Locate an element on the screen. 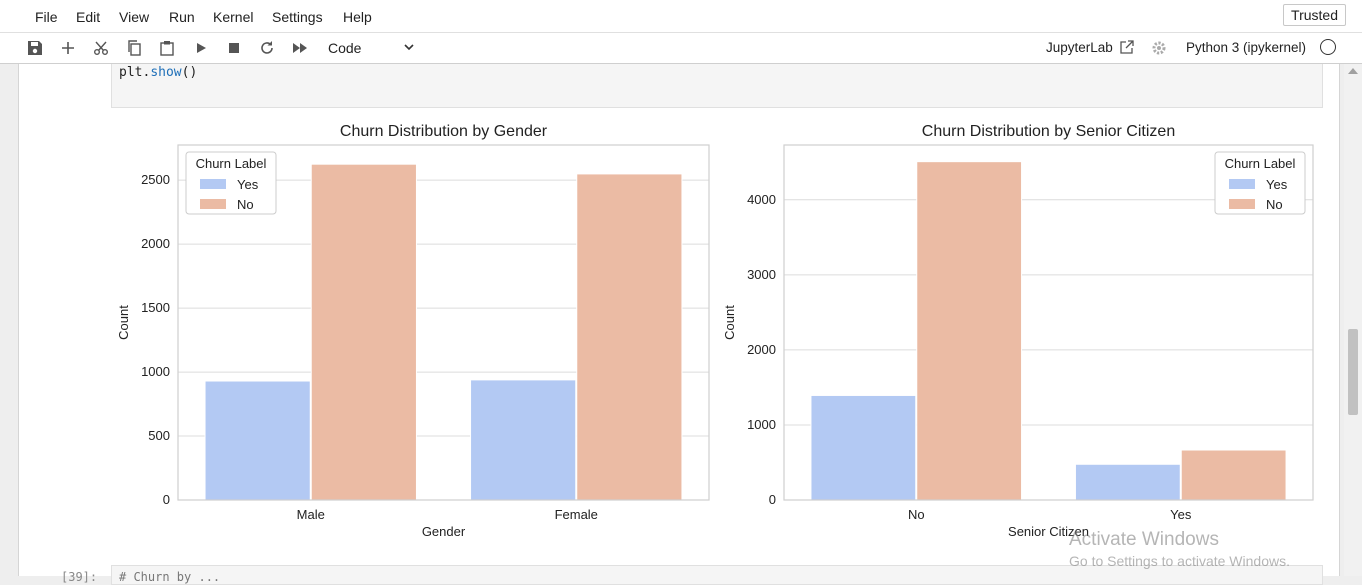 This screenshot has height=585, width=1362. notebook-toolbar: Code JupyterLab Python 3 (ipykernel) is located at coordinates (681, 48).